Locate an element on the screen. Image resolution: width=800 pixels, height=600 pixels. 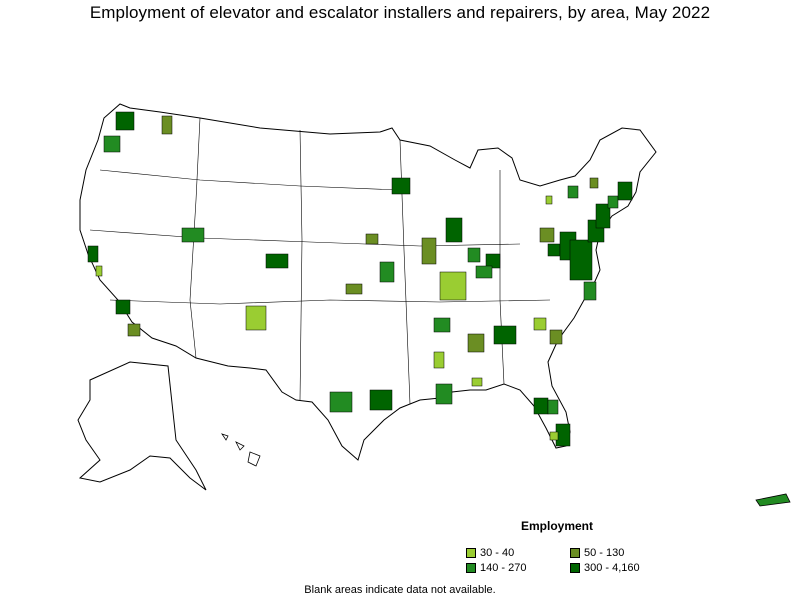
area-louisville is located at coordinates (484, 272).